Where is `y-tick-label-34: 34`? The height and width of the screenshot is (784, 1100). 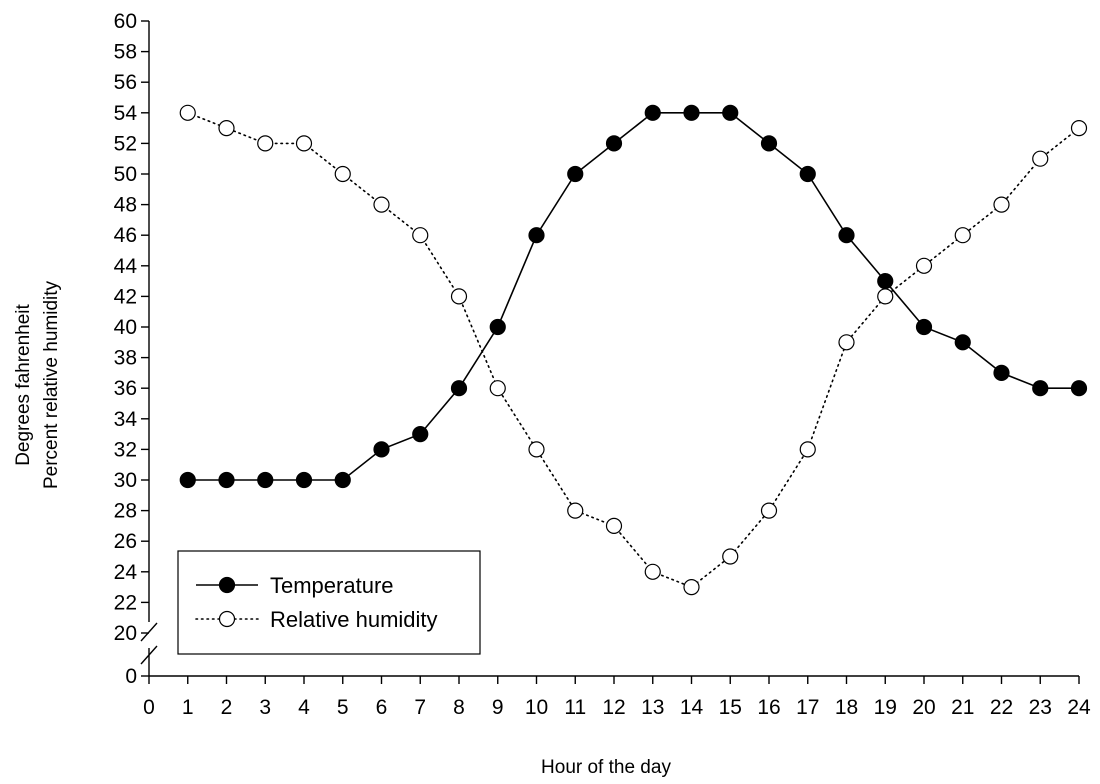 y-tick-label-34: 34 is located at coordinates (126, 419).